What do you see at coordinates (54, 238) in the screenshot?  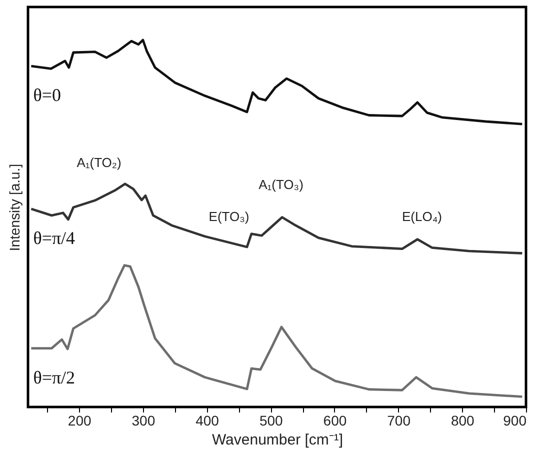 I see `series-label: θ=π/4` at bounding box center [54, 238].